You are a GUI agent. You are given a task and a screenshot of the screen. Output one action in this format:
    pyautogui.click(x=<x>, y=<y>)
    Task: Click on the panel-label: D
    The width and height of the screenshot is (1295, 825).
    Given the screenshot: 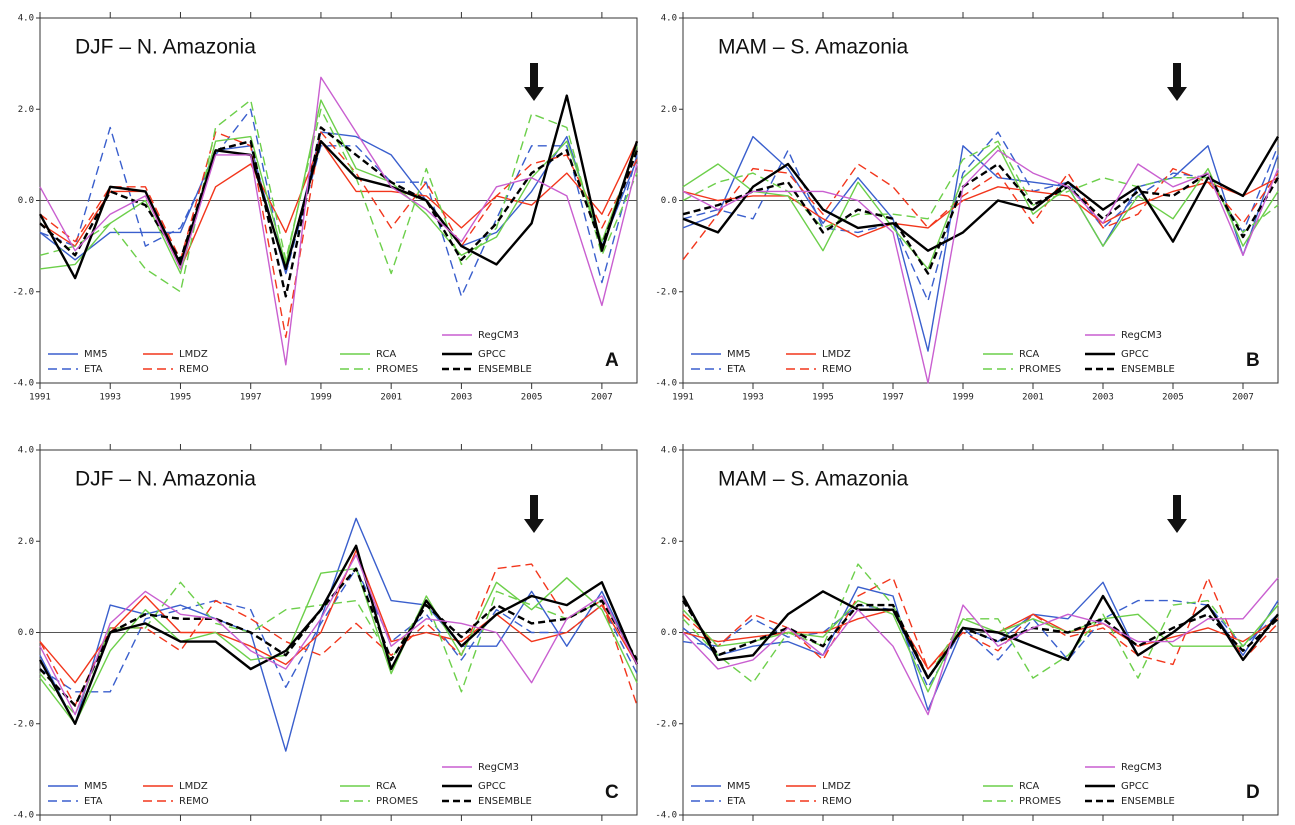 What is the action you would take?
    pyautogui.click(x=1253, y=792)
    